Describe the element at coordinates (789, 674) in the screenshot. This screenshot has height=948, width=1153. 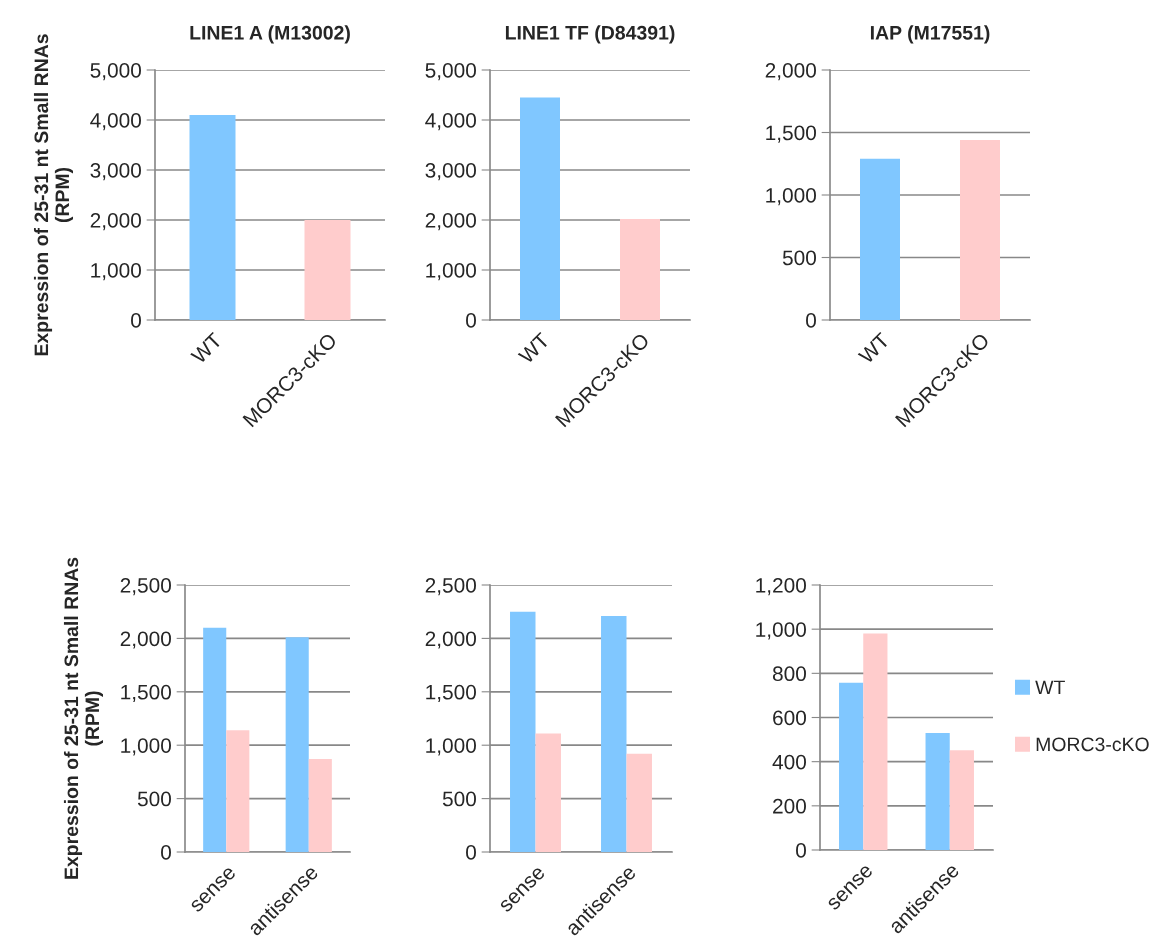
I see `y-tick-label: 800` at that location.